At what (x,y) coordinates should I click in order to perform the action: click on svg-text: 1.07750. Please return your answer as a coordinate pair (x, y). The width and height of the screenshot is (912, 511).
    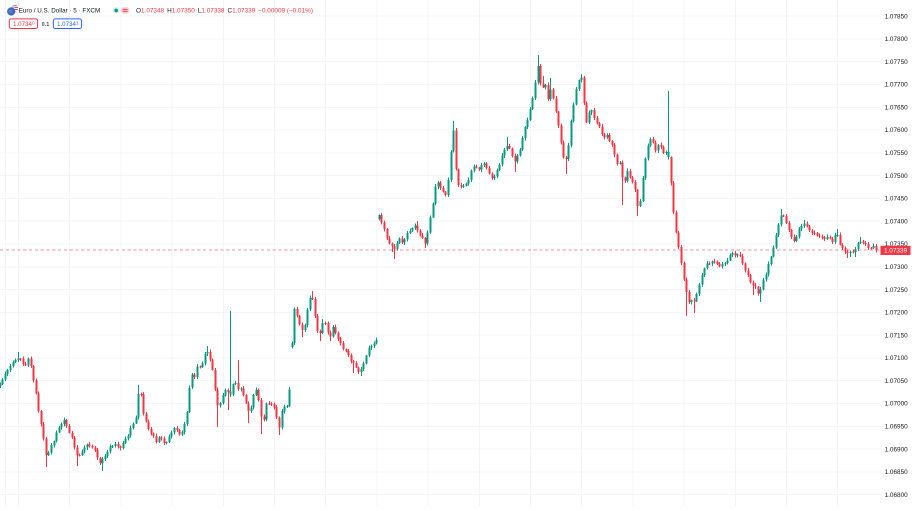
    Looking at the image, I should click on (897, 62).